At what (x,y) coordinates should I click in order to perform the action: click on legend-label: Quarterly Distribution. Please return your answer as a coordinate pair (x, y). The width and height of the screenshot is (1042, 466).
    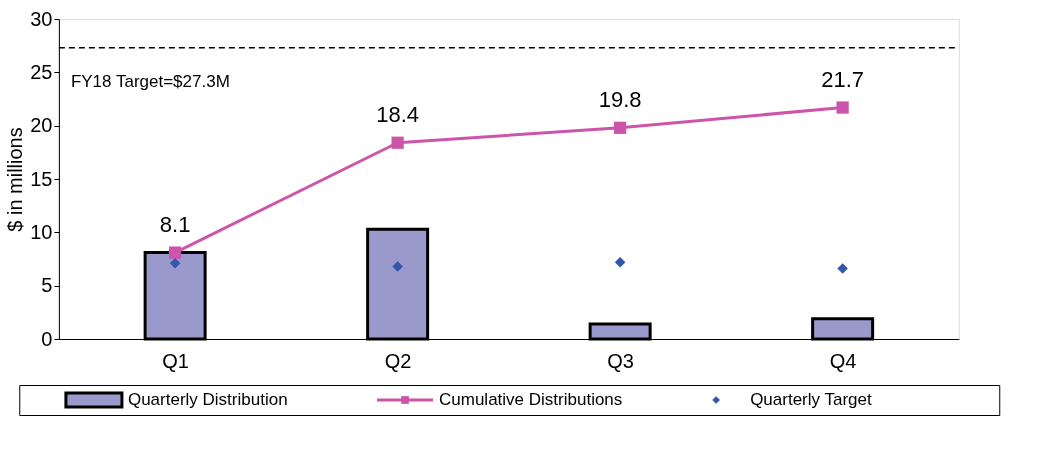
    Looking at the image, I should click on (207, 399).